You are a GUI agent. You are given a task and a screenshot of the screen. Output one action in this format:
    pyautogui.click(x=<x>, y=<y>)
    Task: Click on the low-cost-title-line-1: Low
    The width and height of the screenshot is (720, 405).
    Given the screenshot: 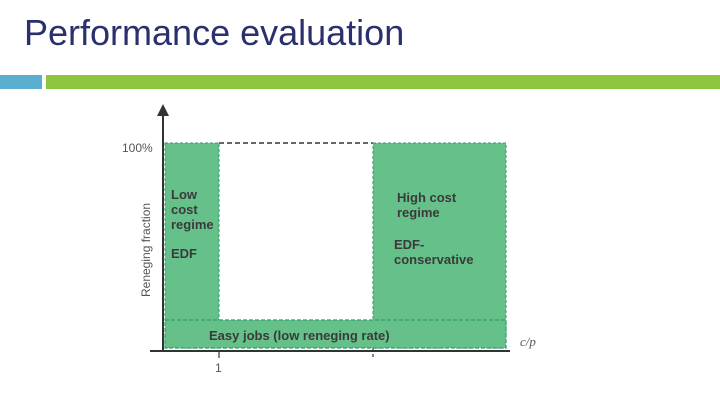 What is the action you would take?
    pyautogui.click(x=184, y=194)
    